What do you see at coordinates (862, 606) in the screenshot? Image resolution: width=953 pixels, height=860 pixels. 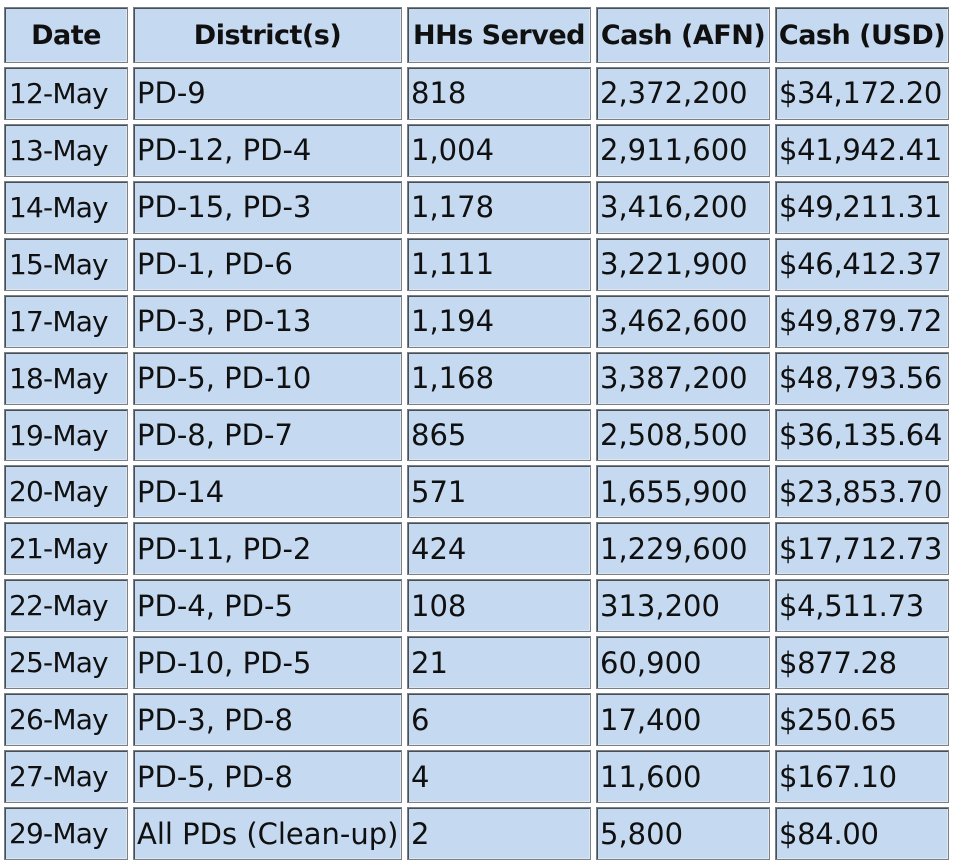 I see `cash-usd-cell: $4,511.73` at bounding box center [862, 606].